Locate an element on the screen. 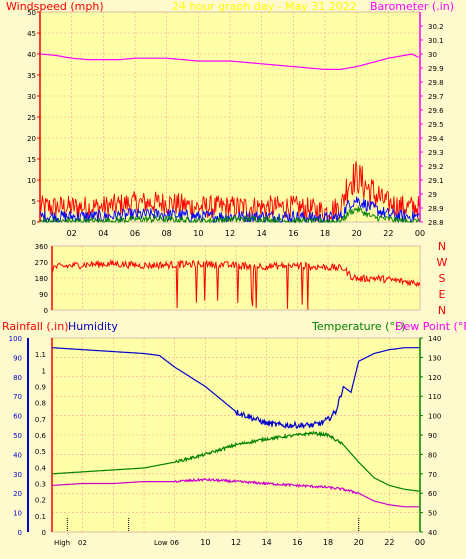 The width and height of the screenshot is (466, 559). panel3-xtick-label: 20 is located at coordinates (359, 542).